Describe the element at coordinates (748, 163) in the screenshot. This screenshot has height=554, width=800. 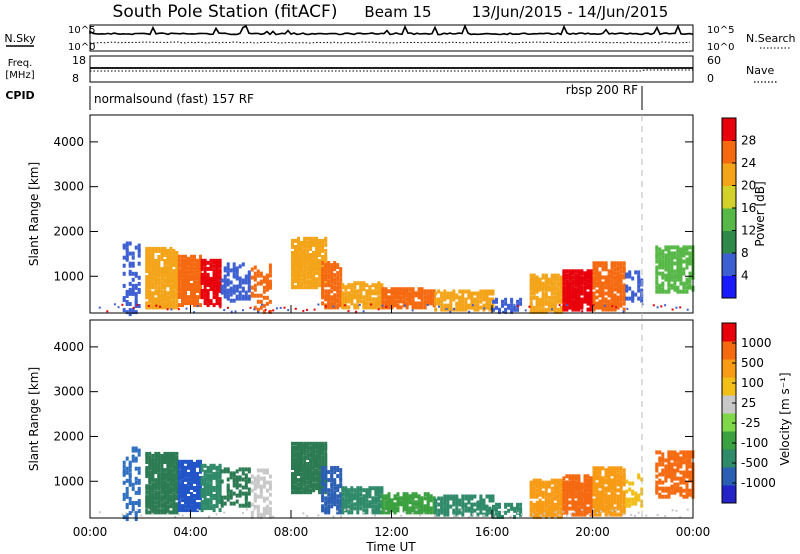
I see `colorbar-tick-label: 24` at that location.